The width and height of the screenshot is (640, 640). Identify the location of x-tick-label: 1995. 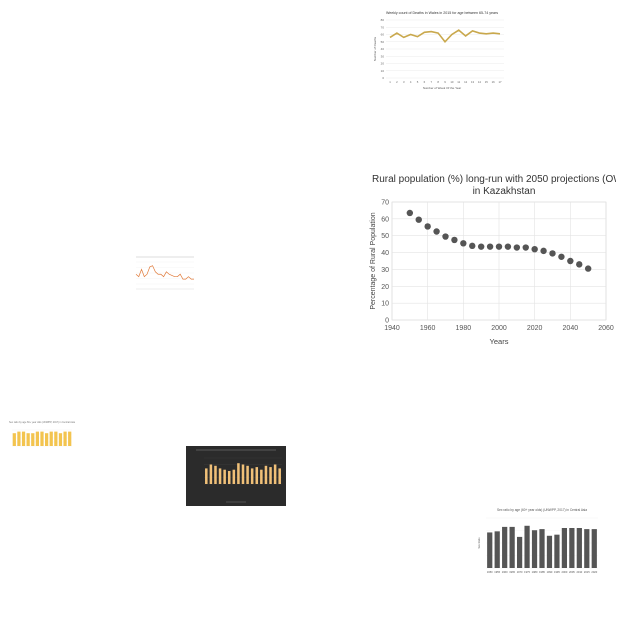
(557, 572).